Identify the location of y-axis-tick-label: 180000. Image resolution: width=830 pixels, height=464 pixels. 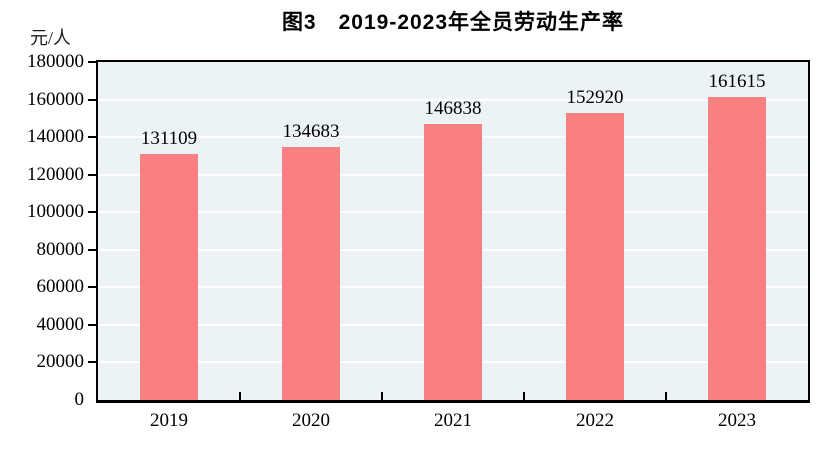
(55, 61).